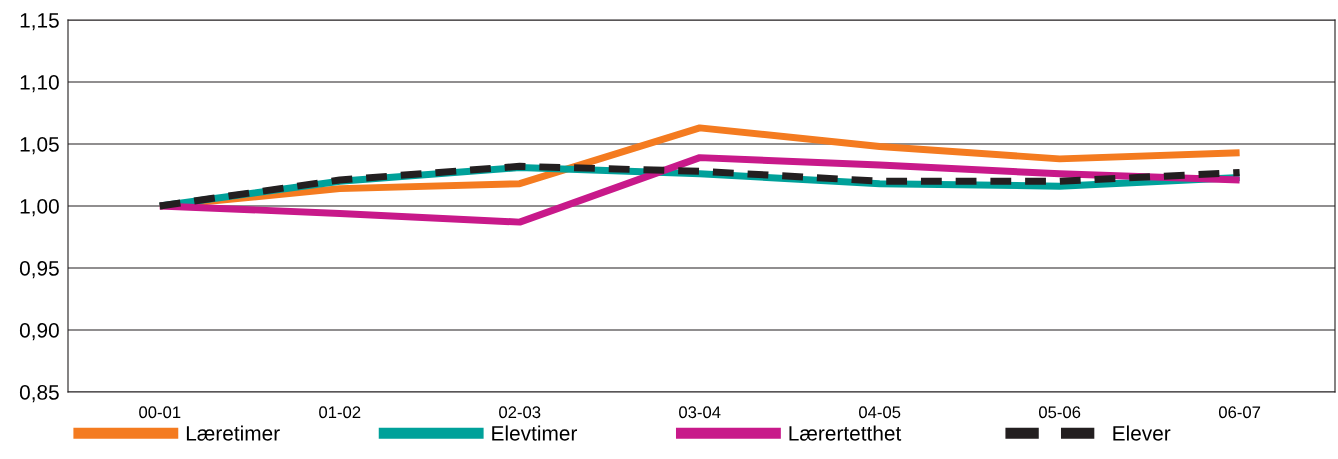  Describe the element at coordinates (520, 412) in the screenshot. I see `x-tick-label: 02-03` at that location.